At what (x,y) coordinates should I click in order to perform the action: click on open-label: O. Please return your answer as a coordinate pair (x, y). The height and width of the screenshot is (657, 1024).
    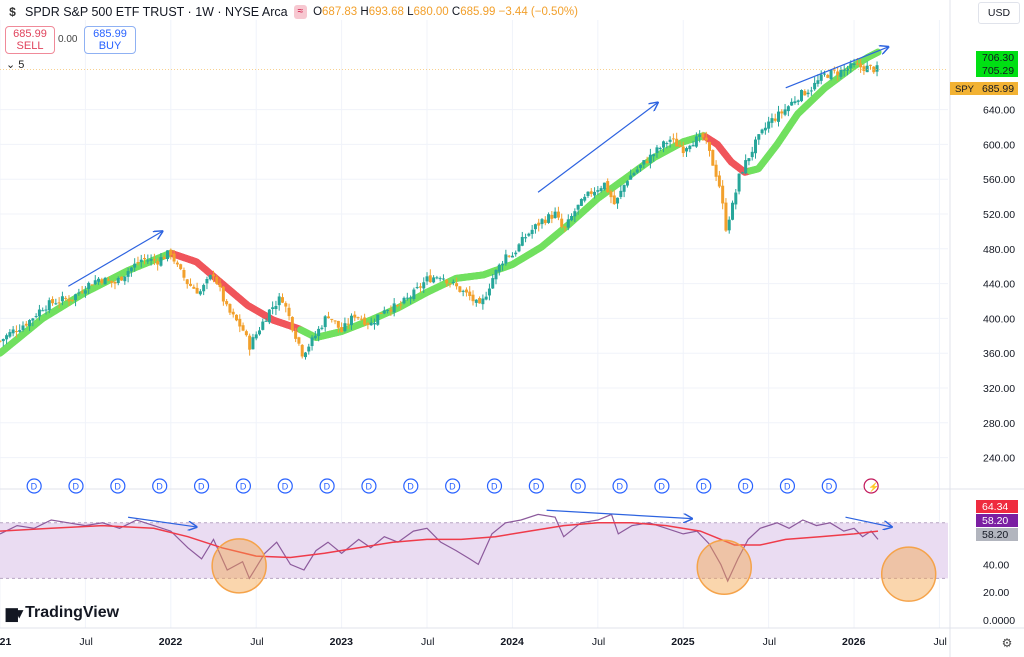
    Looking at the image, I should click on (318, 12).